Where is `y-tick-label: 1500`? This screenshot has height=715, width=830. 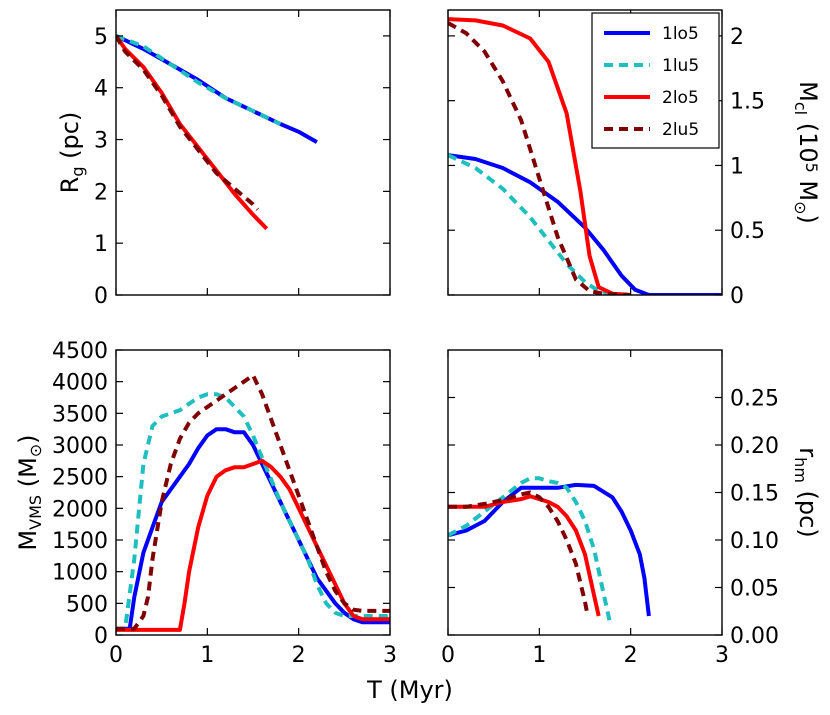 y-tick-label: 1500 is located at coordinates (80, 541).